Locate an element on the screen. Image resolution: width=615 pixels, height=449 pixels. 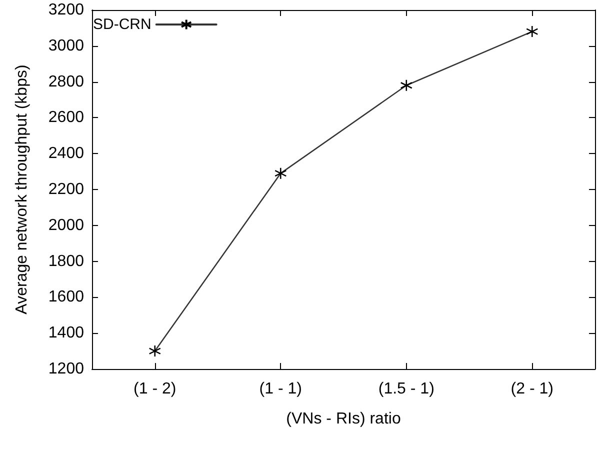
y-tick-label: 1400 is located at coordinates (66, 333).